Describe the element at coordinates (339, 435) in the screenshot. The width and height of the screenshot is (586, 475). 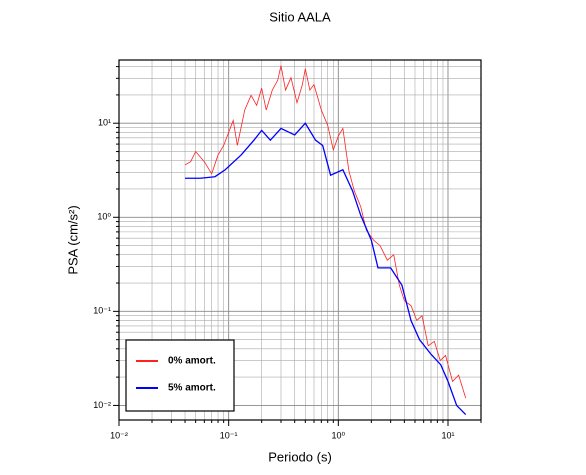
I see `x-tick-label: 10⁰` at that location.